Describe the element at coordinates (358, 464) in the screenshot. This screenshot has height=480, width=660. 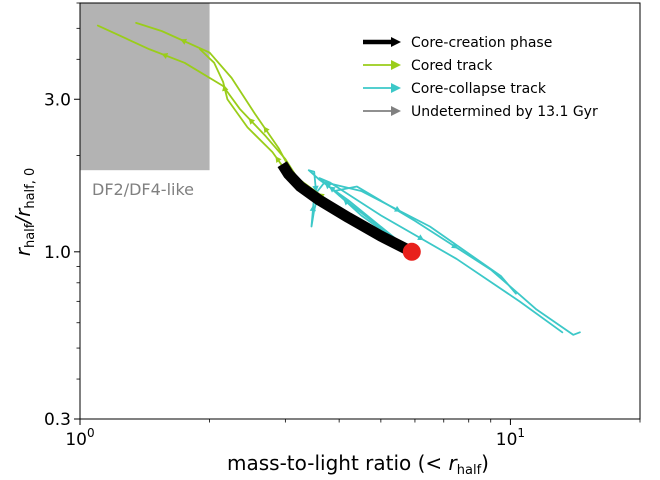
I see `x-axis-label: mass-to-light ratio (< rhalf)` at that location.